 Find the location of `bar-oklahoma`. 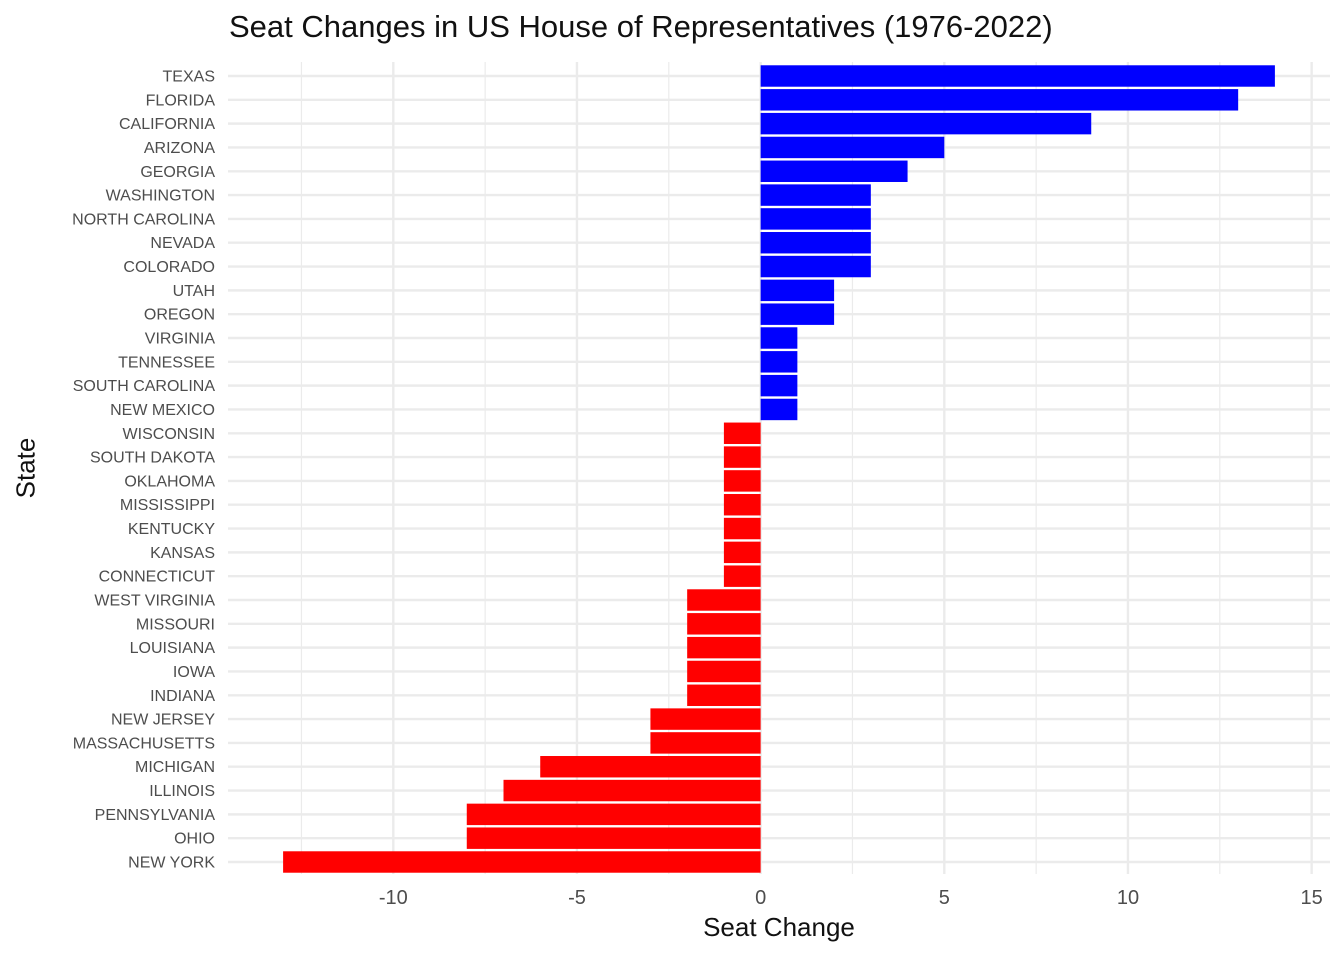

bar-oklahoma is located at coordinates (742, 481).